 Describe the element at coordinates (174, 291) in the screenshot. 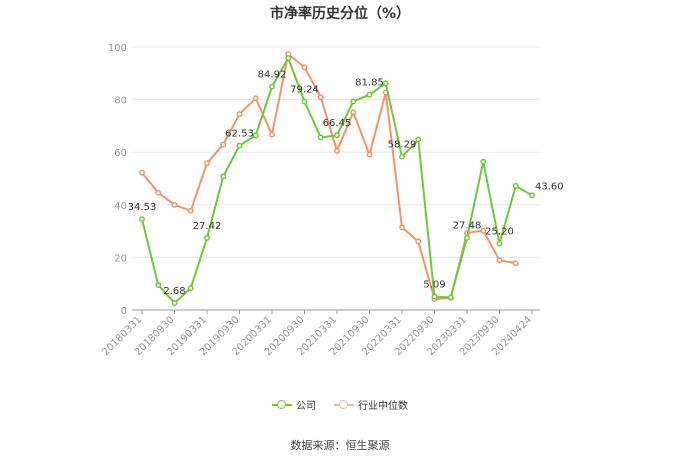

I see `data-label: 2.68` at that location.